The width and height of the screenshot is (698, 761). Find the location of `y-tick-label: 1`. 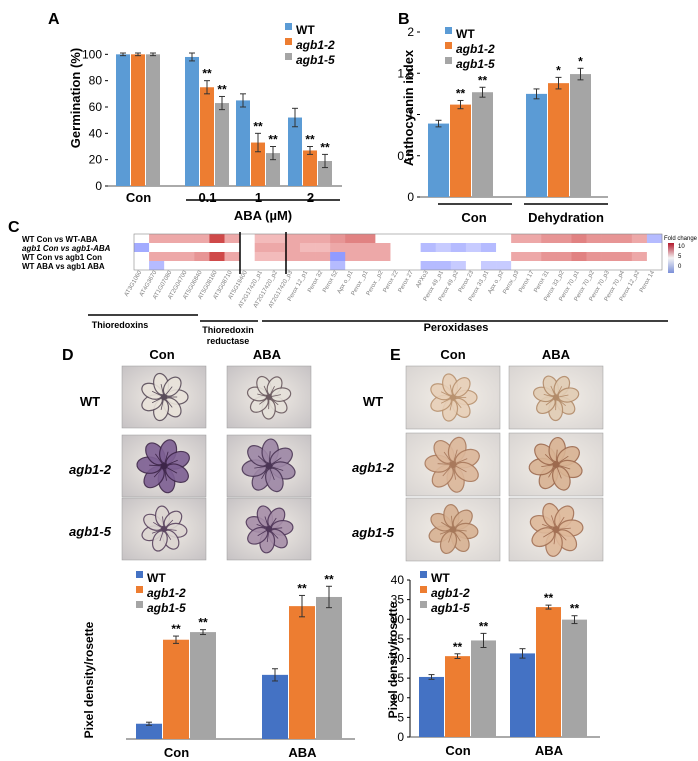

y-tick-label: 1 is located at coordinates (410, 115).